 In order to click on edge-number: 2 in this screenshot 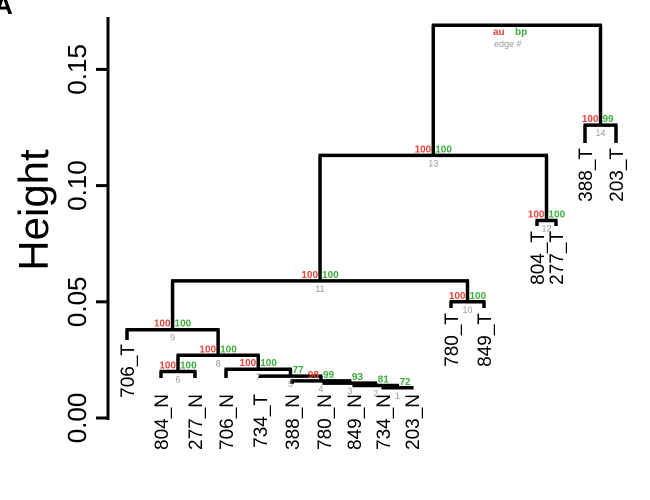, I will do `click(375, 393)`.